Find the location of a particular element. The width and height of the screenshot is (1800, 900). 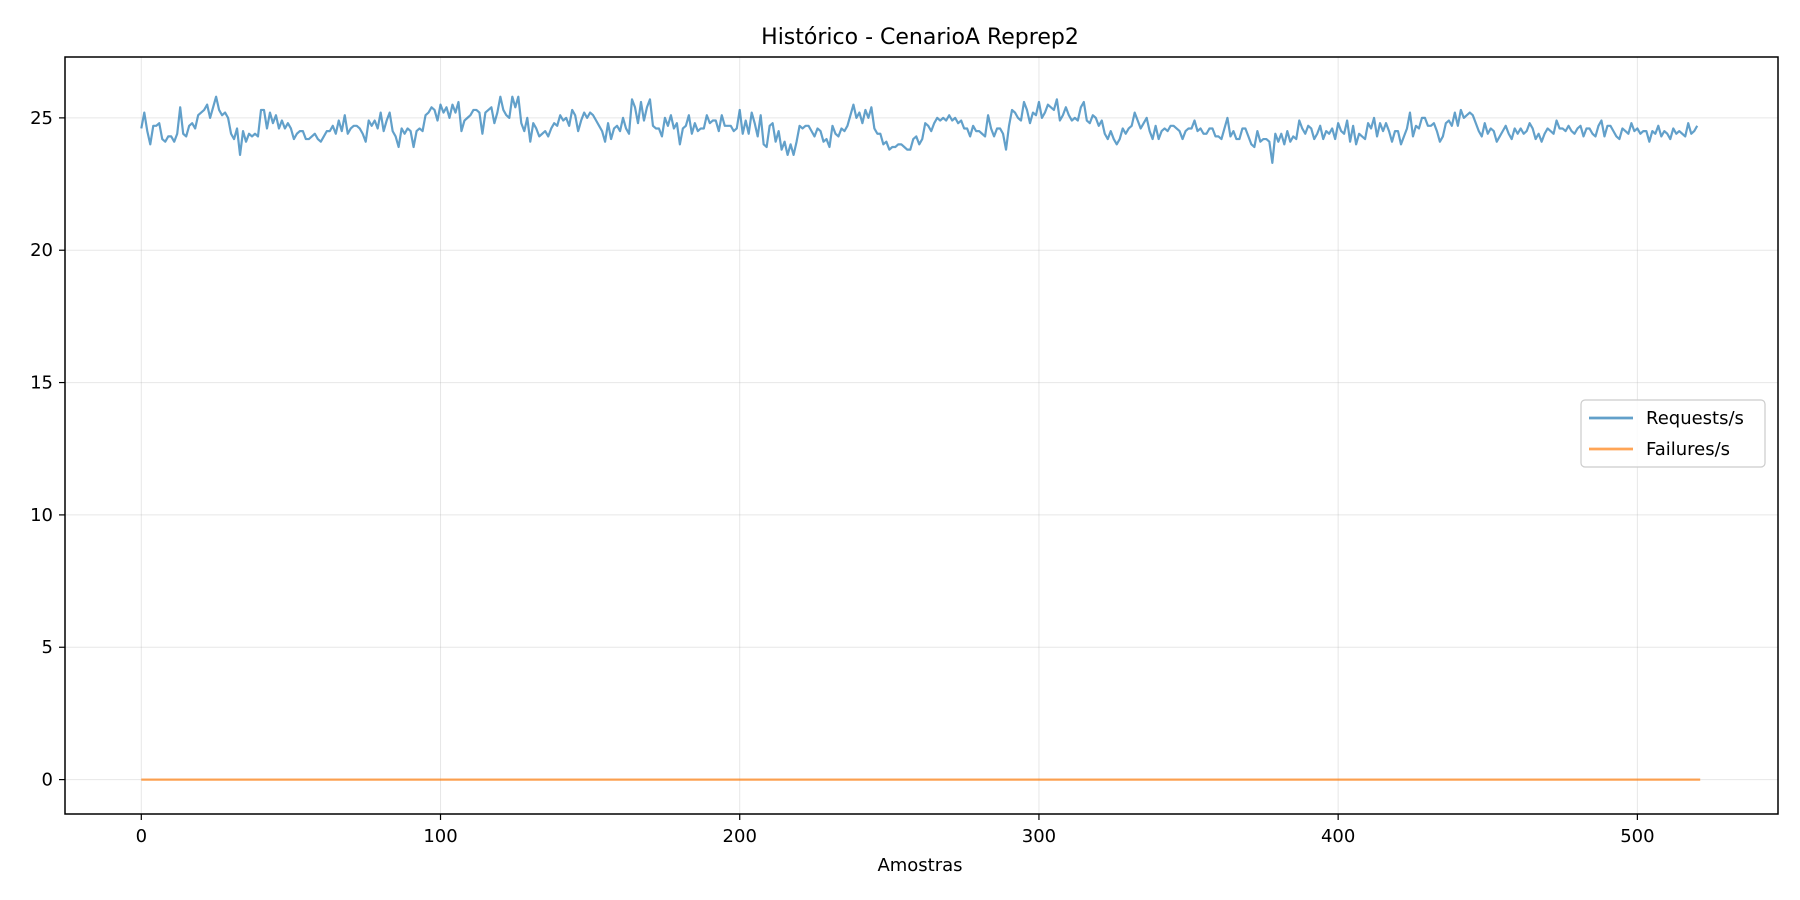

x-tick-label: 200 is located at coordinates (740, 836).